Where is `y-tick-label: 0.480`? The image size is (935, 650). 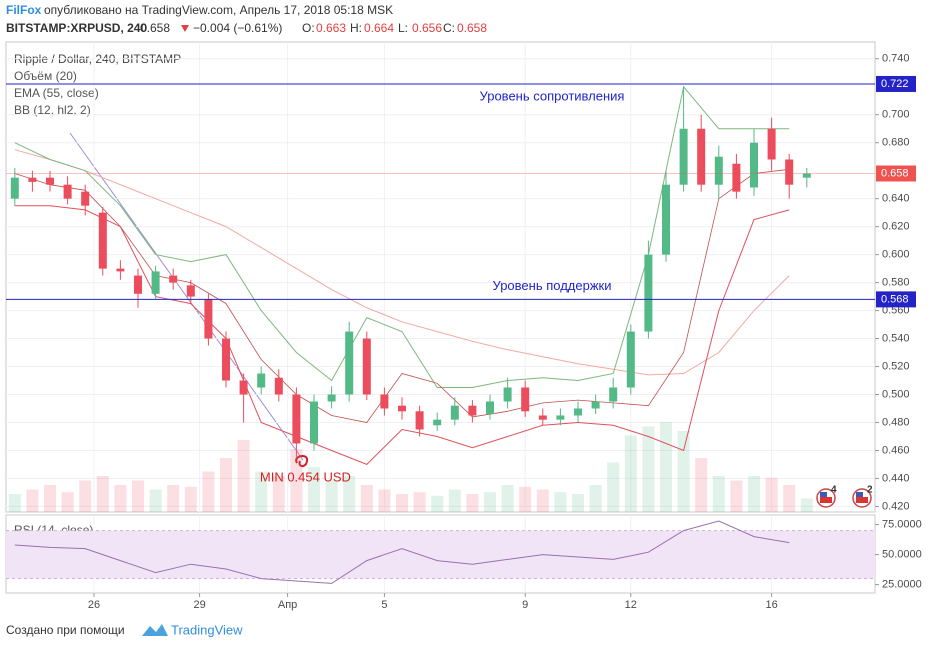
y-tick-label: 0.480 is located at coordinates (896, 422).